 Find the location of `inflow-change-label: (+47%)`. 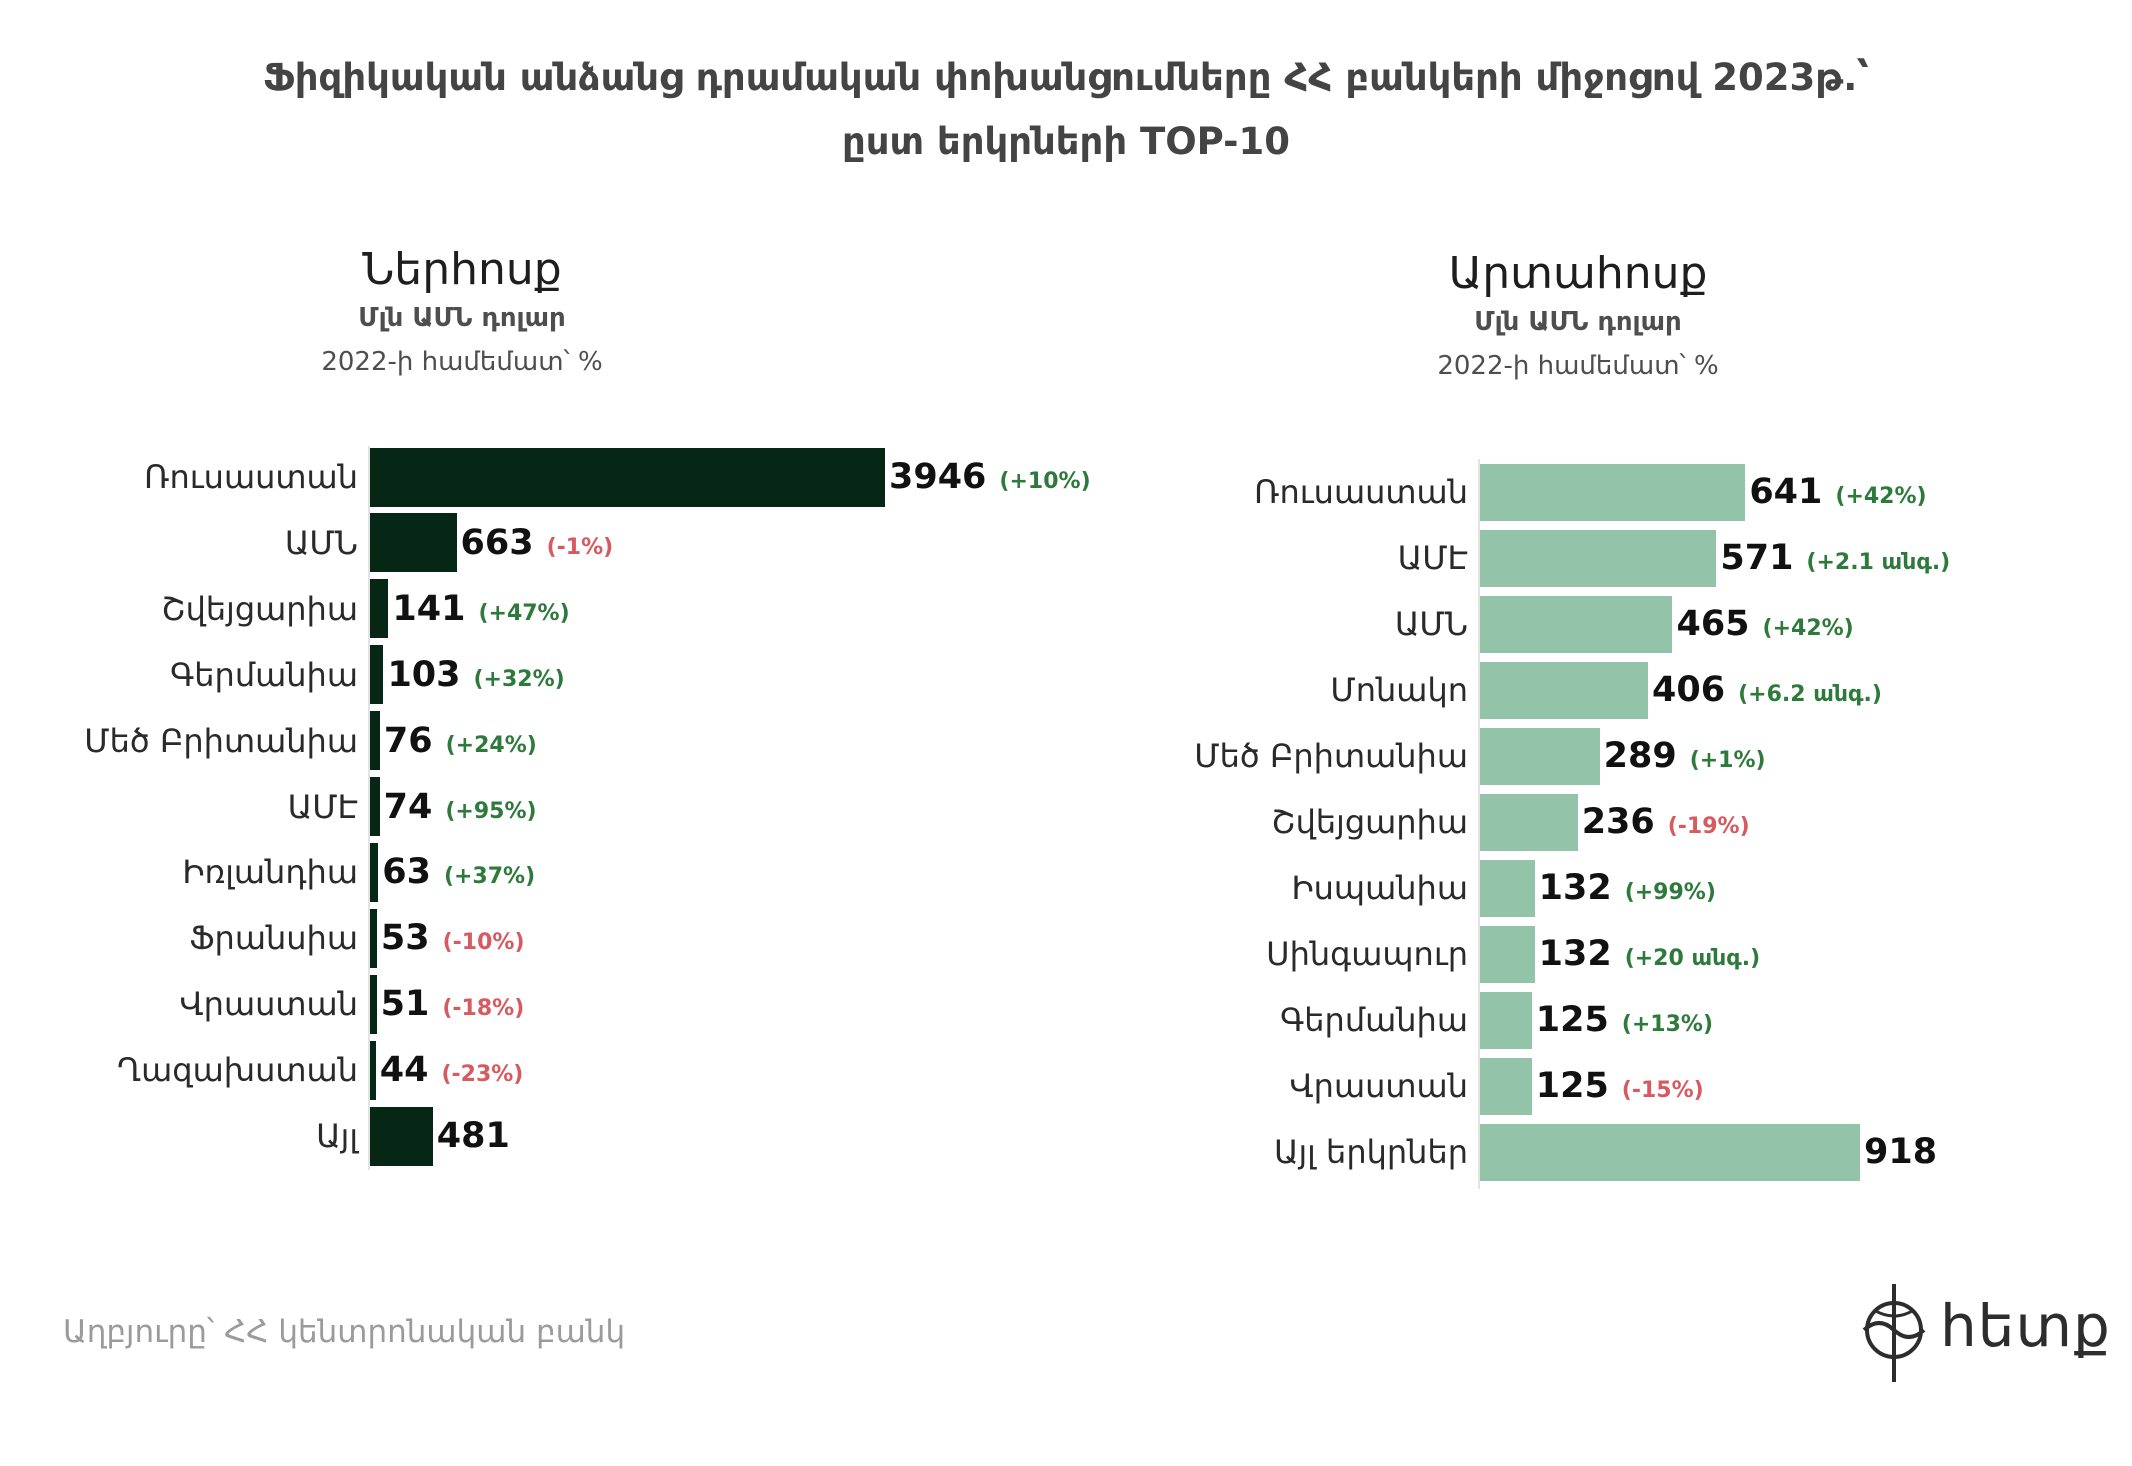

inflow-change-label: (+47%) is located at coordinates (524, 613).